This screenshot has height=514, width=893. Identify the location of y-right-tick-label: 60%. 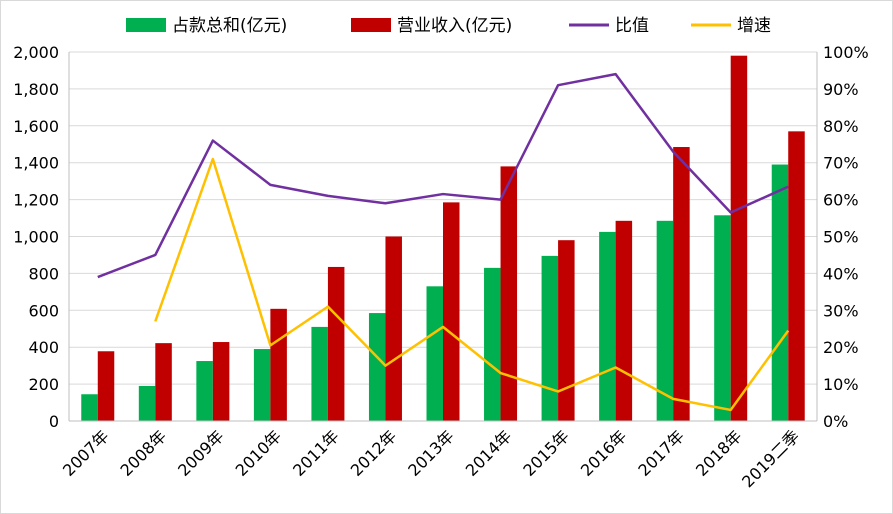
(841, 200).